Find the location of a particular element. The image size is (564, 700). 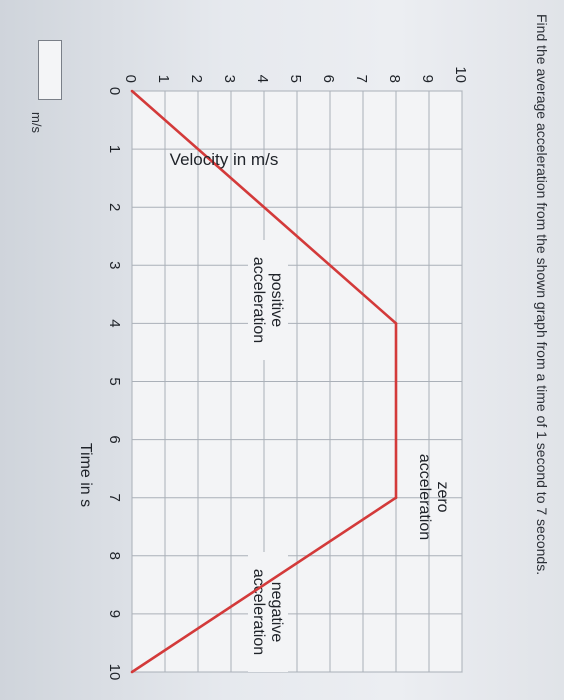

x-tick-label: 10 is located at coordinates (114, 672).